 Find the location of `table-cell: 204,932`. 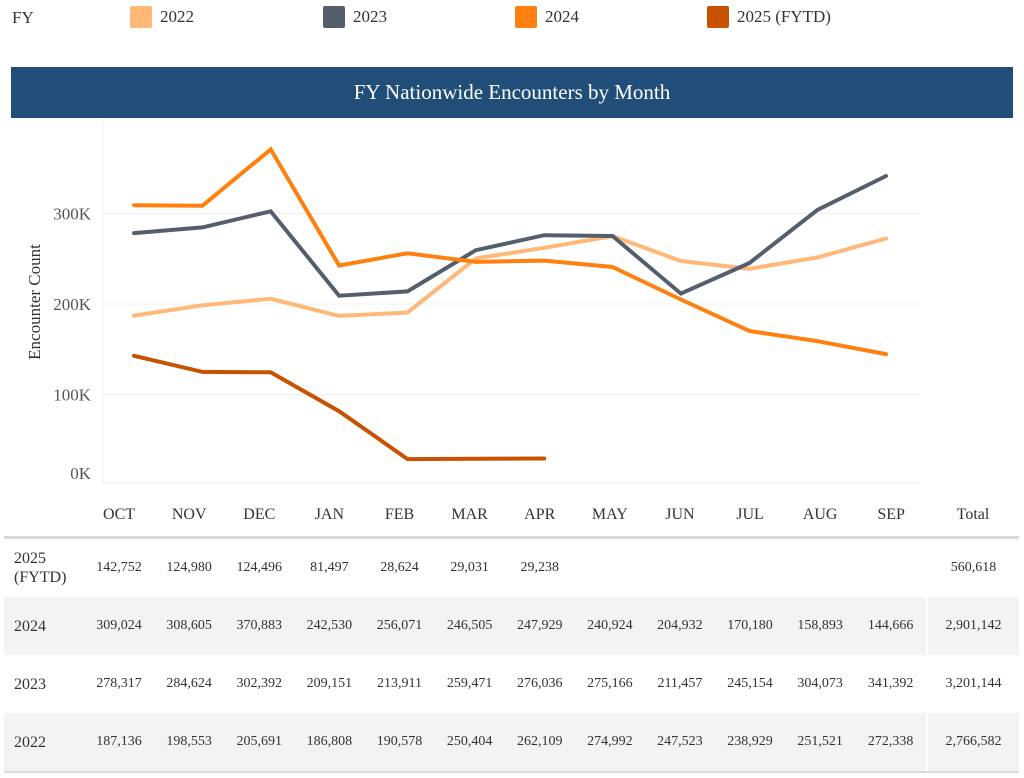

table-cell: 204,932 is located at coordinates (679, 626).